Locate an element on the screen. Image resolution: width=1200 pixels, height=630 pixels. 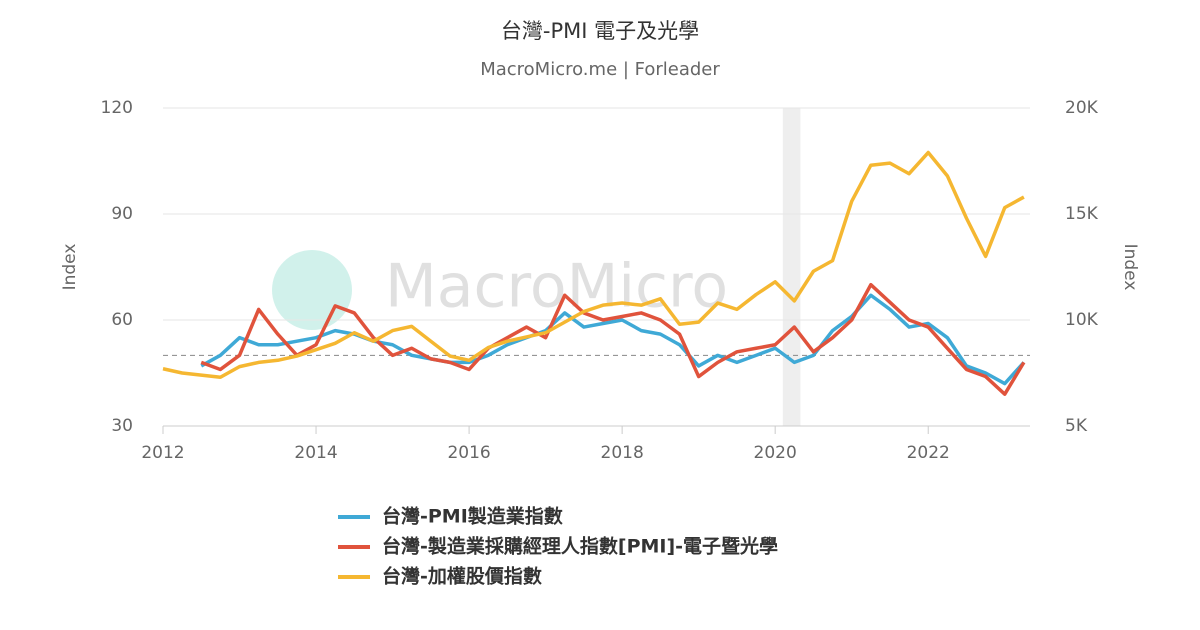
y-tick-label: 30 is located at coordinates (122, 426).